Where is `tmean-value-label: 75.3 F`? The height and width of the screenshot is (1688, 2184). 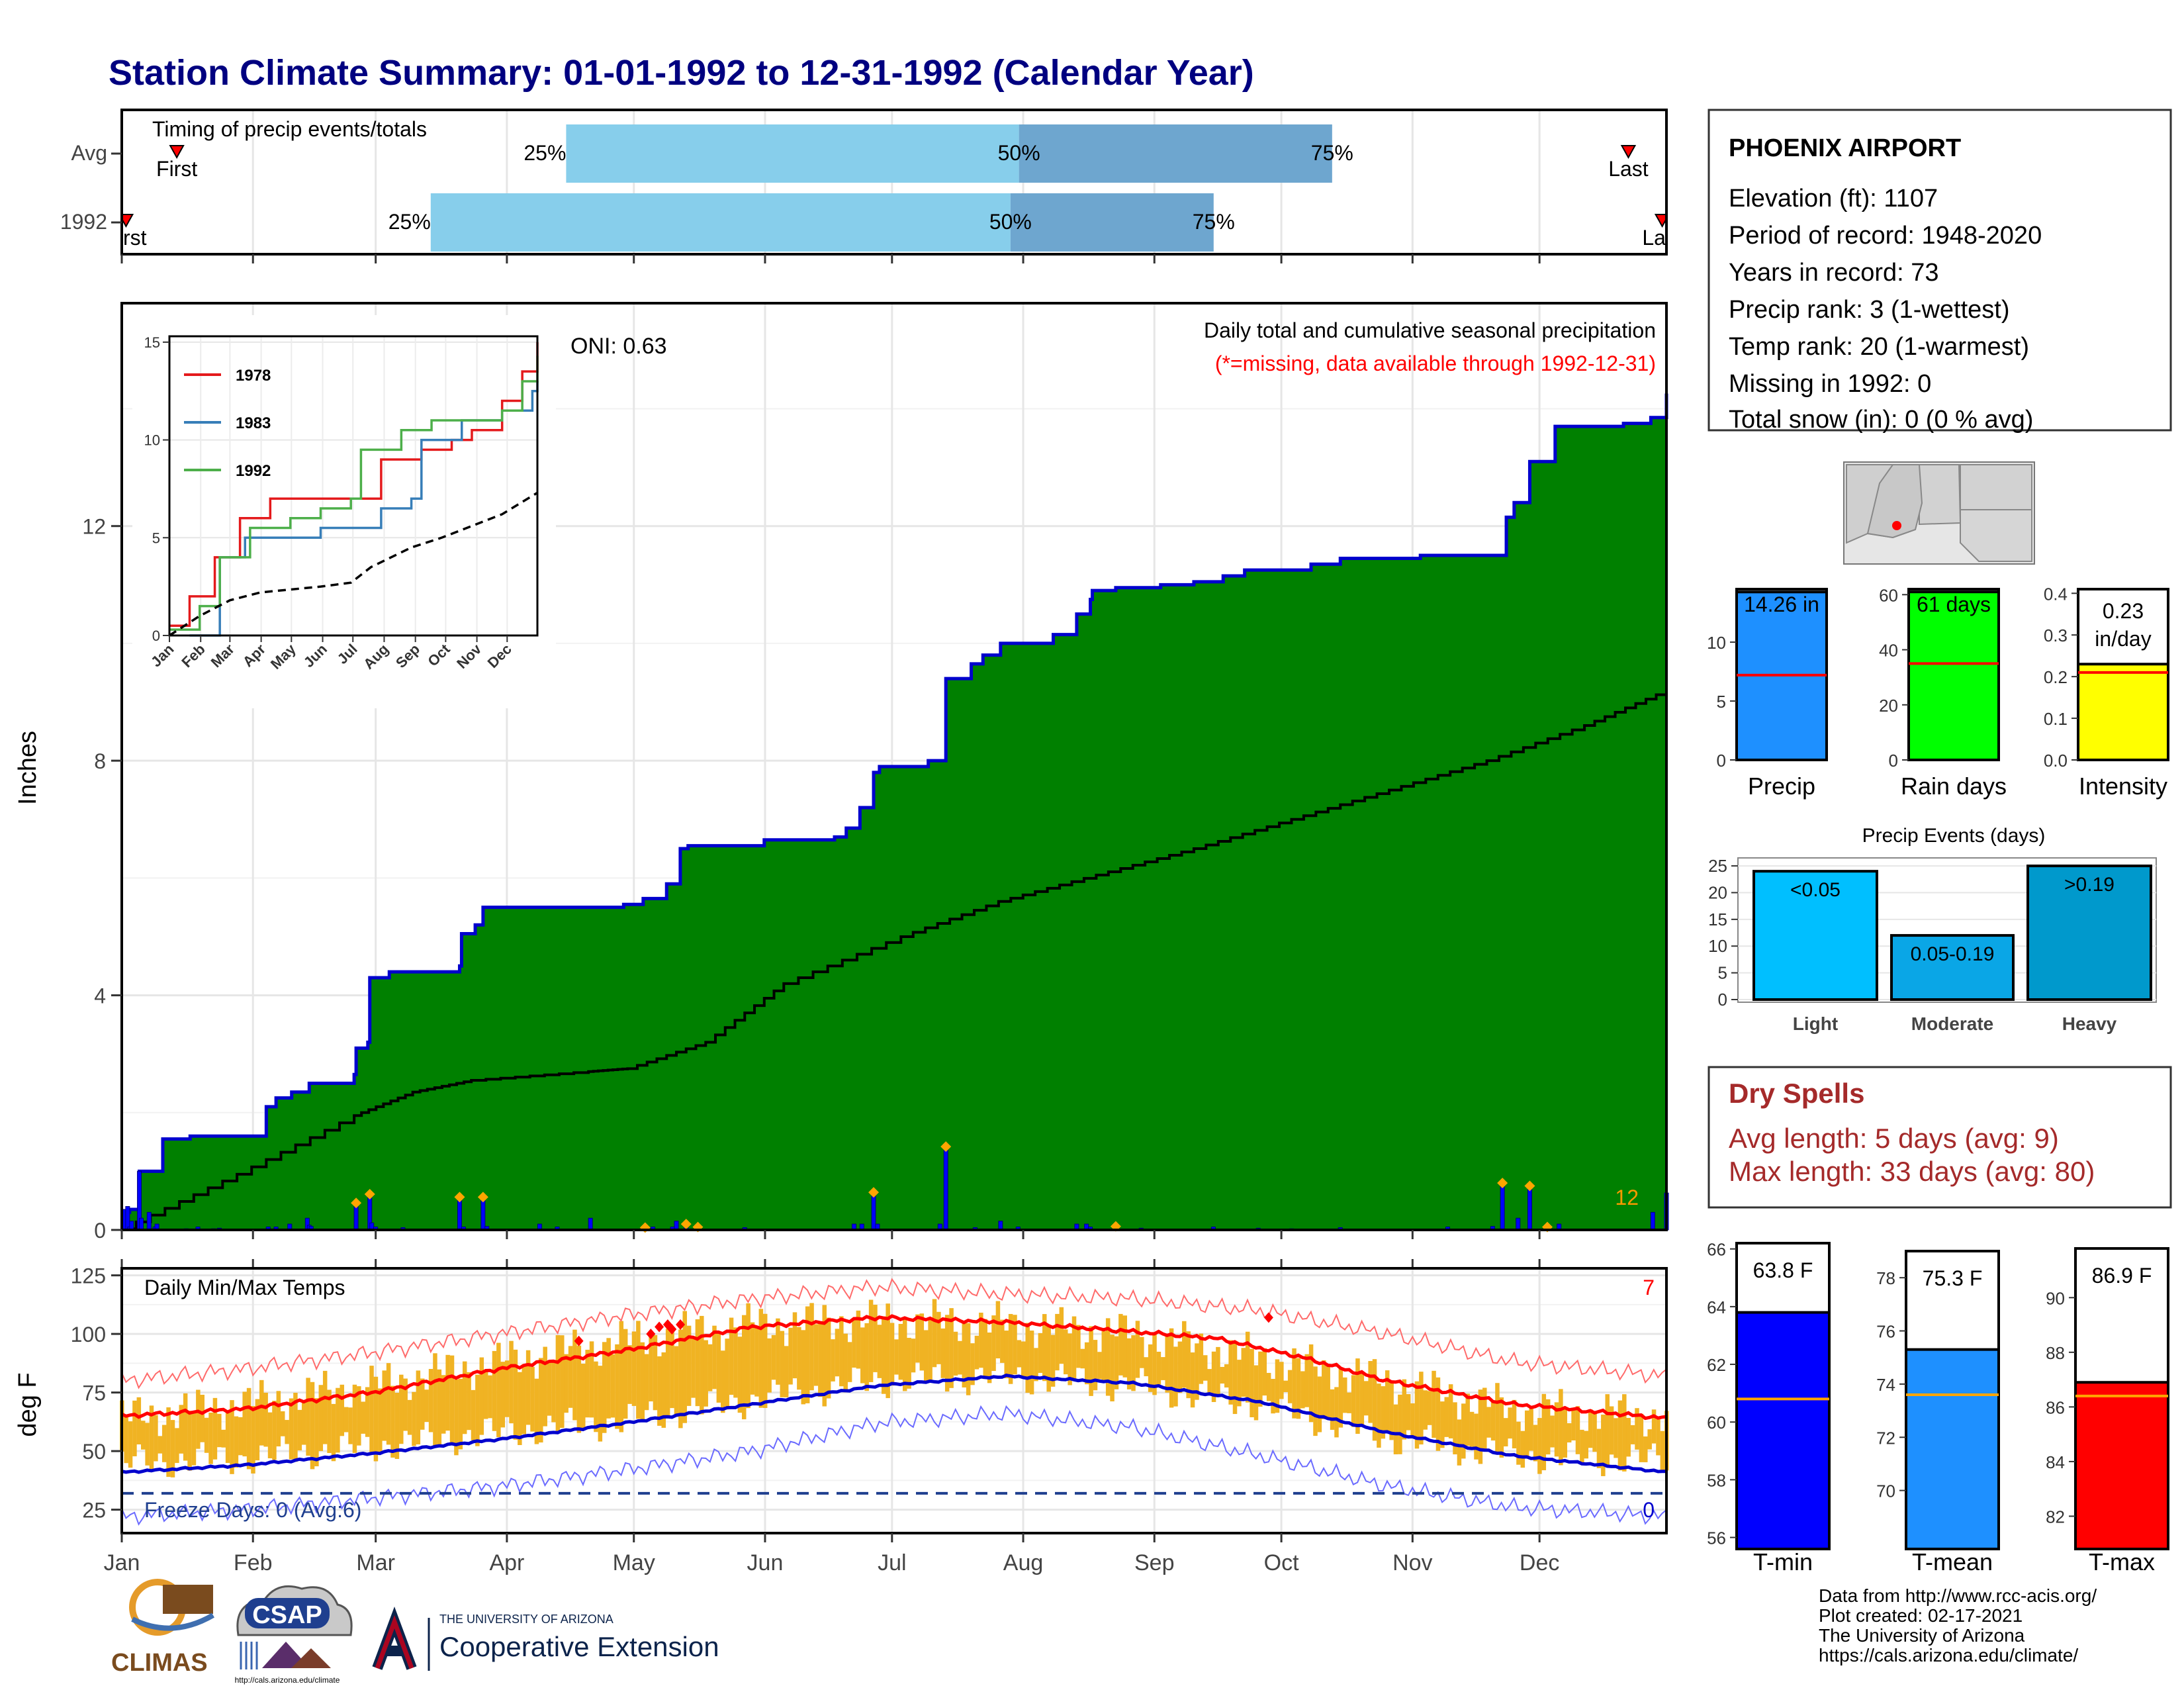 tmean-value-label: 75.3 F is located at coordinates (1953, 1278).